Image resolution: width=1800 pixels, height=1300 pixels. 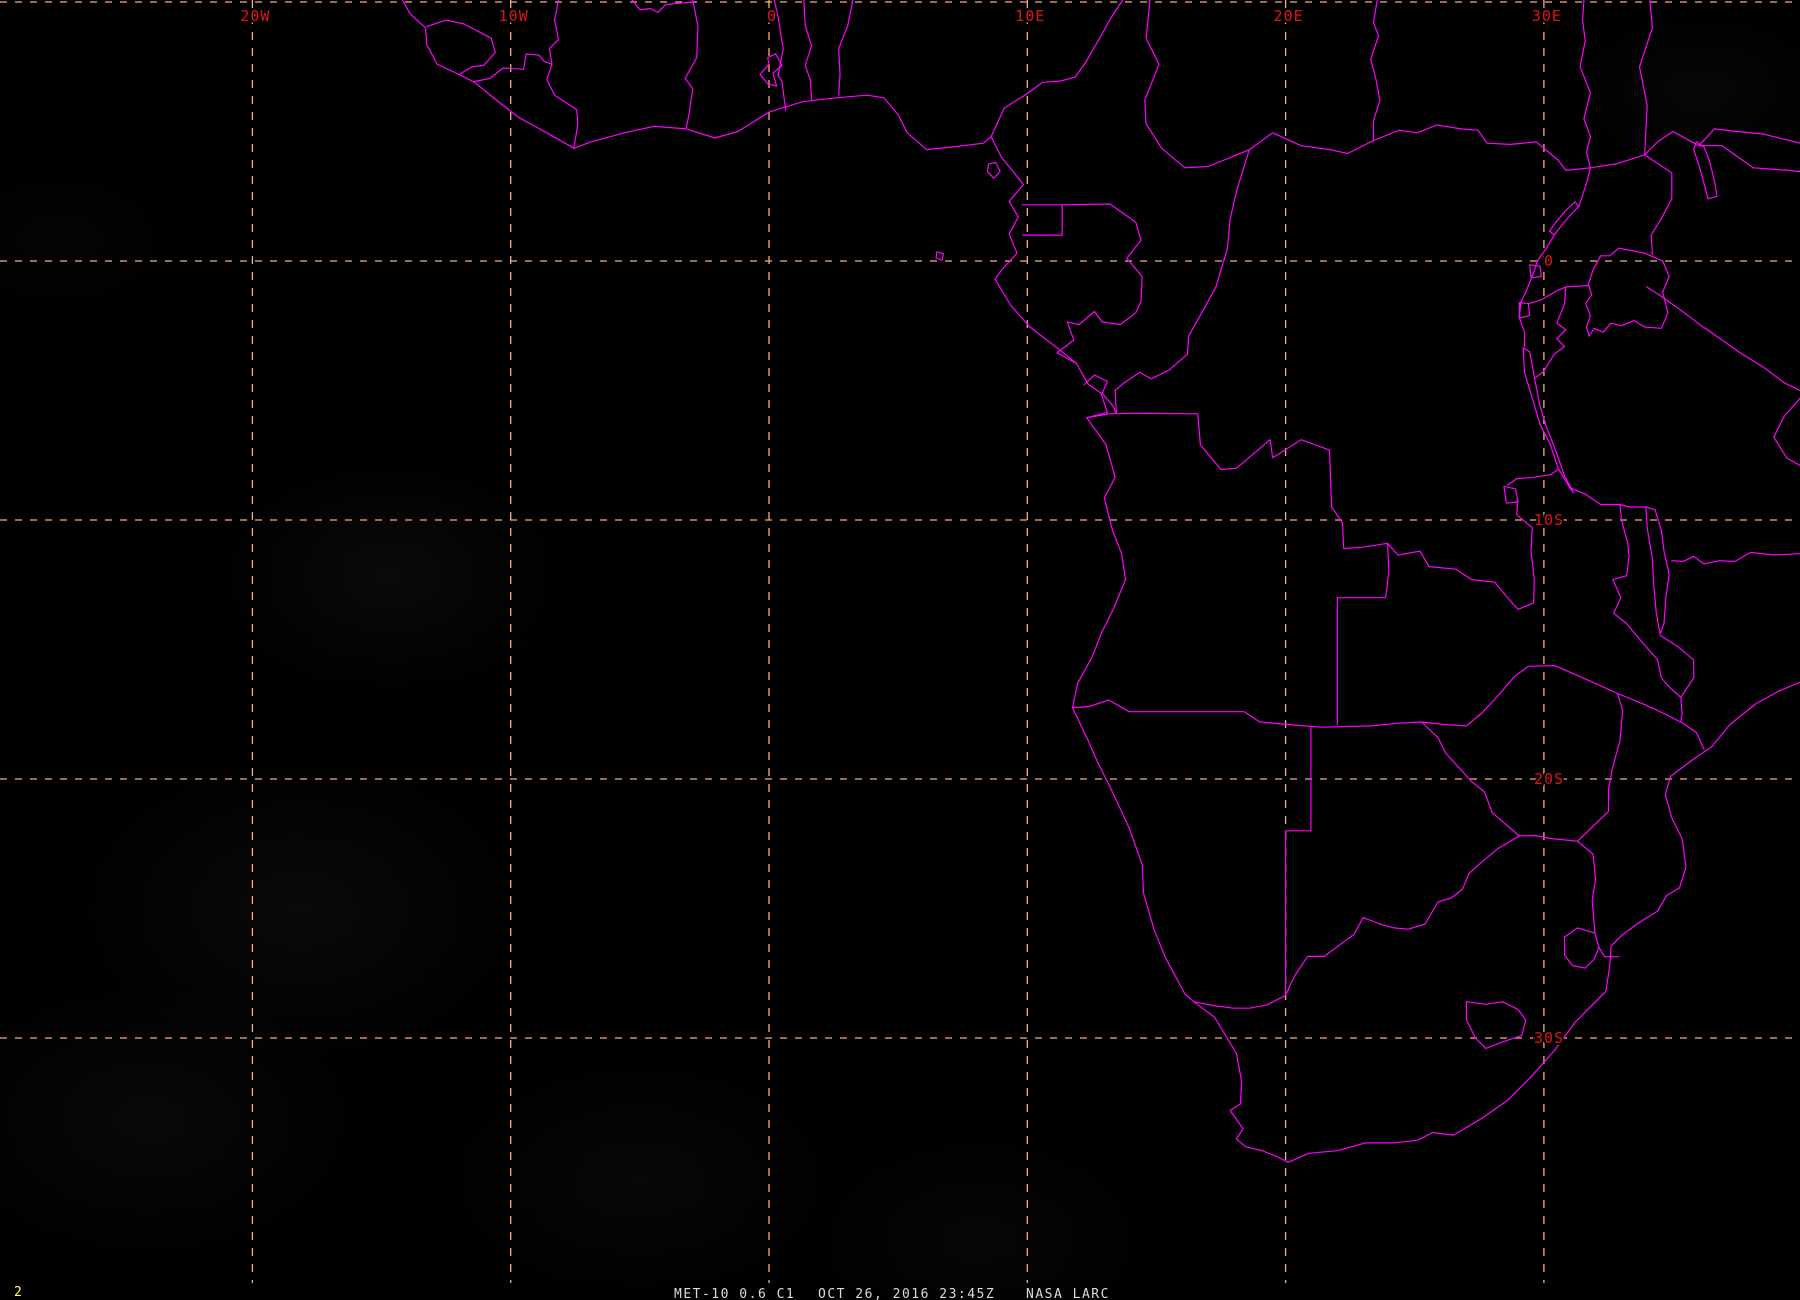 I want to click on lake-volta, so click(x=771, y=70).